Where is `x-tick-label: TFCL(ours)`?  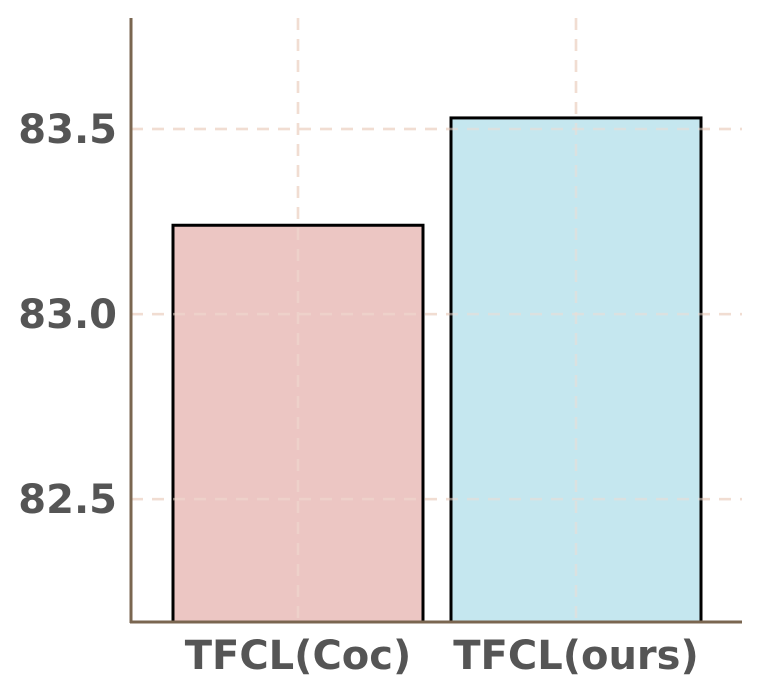
x-tick-label: TFCL(ours) is located at coordinates (576, 656).